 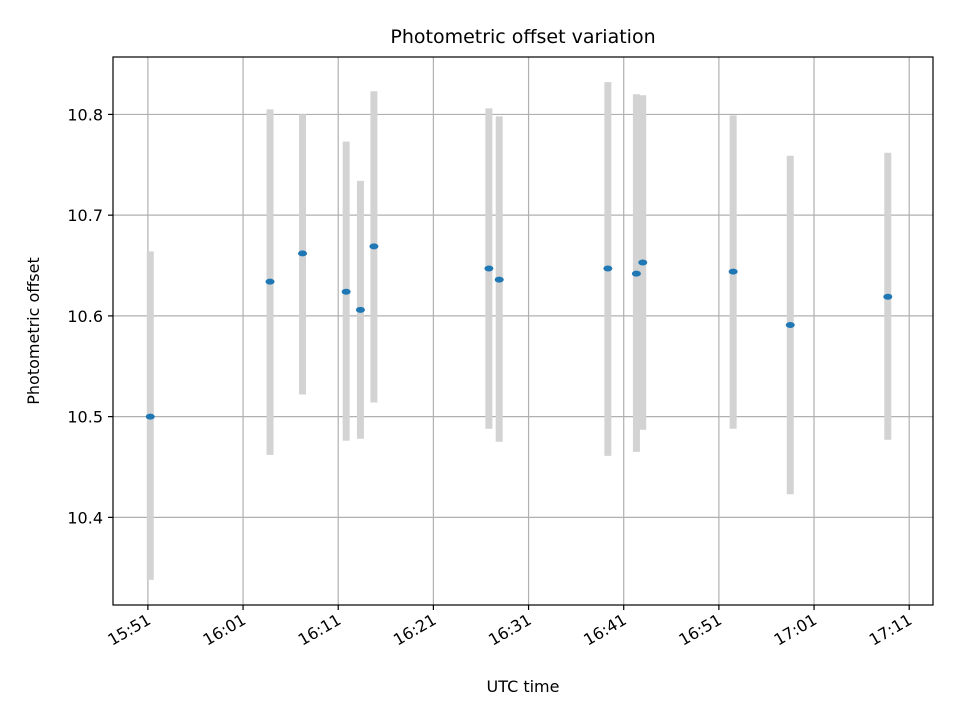 I want to click on x-tick-label: 17:01, so click(x=795, y=630).